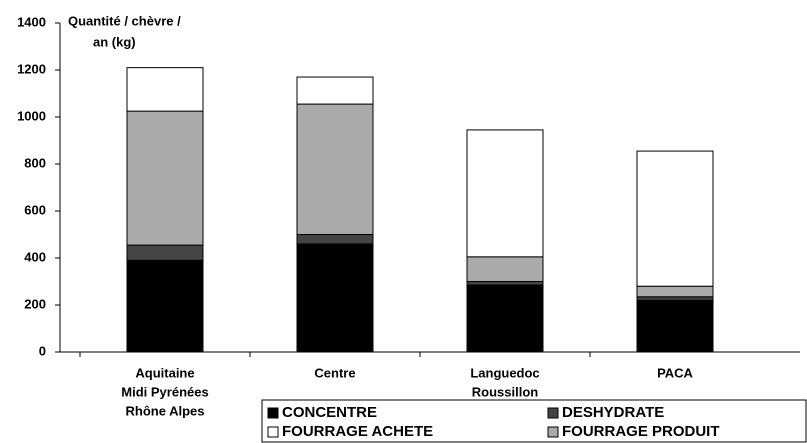  I want to click on y-tick-label: 400, so click(35, 256).